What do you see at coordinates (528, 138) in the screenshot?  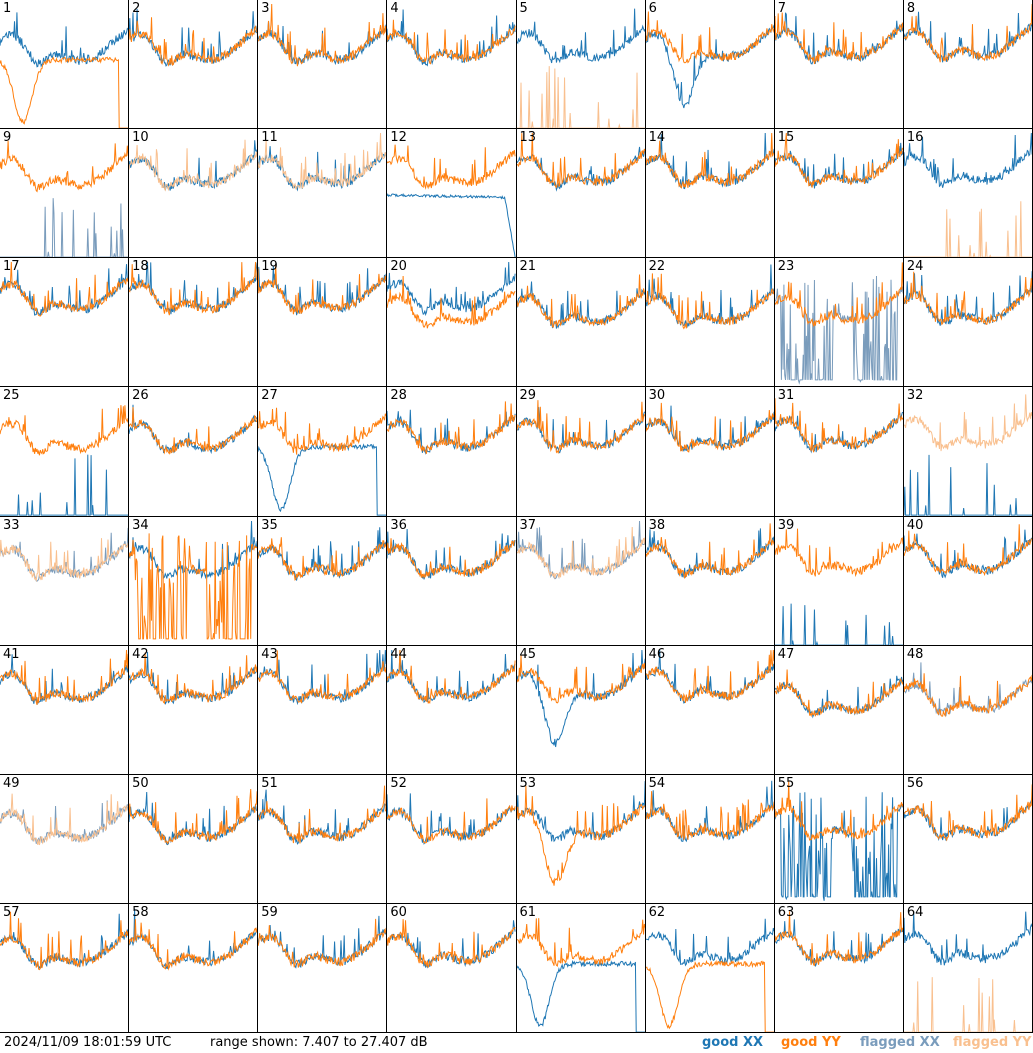 I see `panel-number: 13` at bounding box center [528, 138].